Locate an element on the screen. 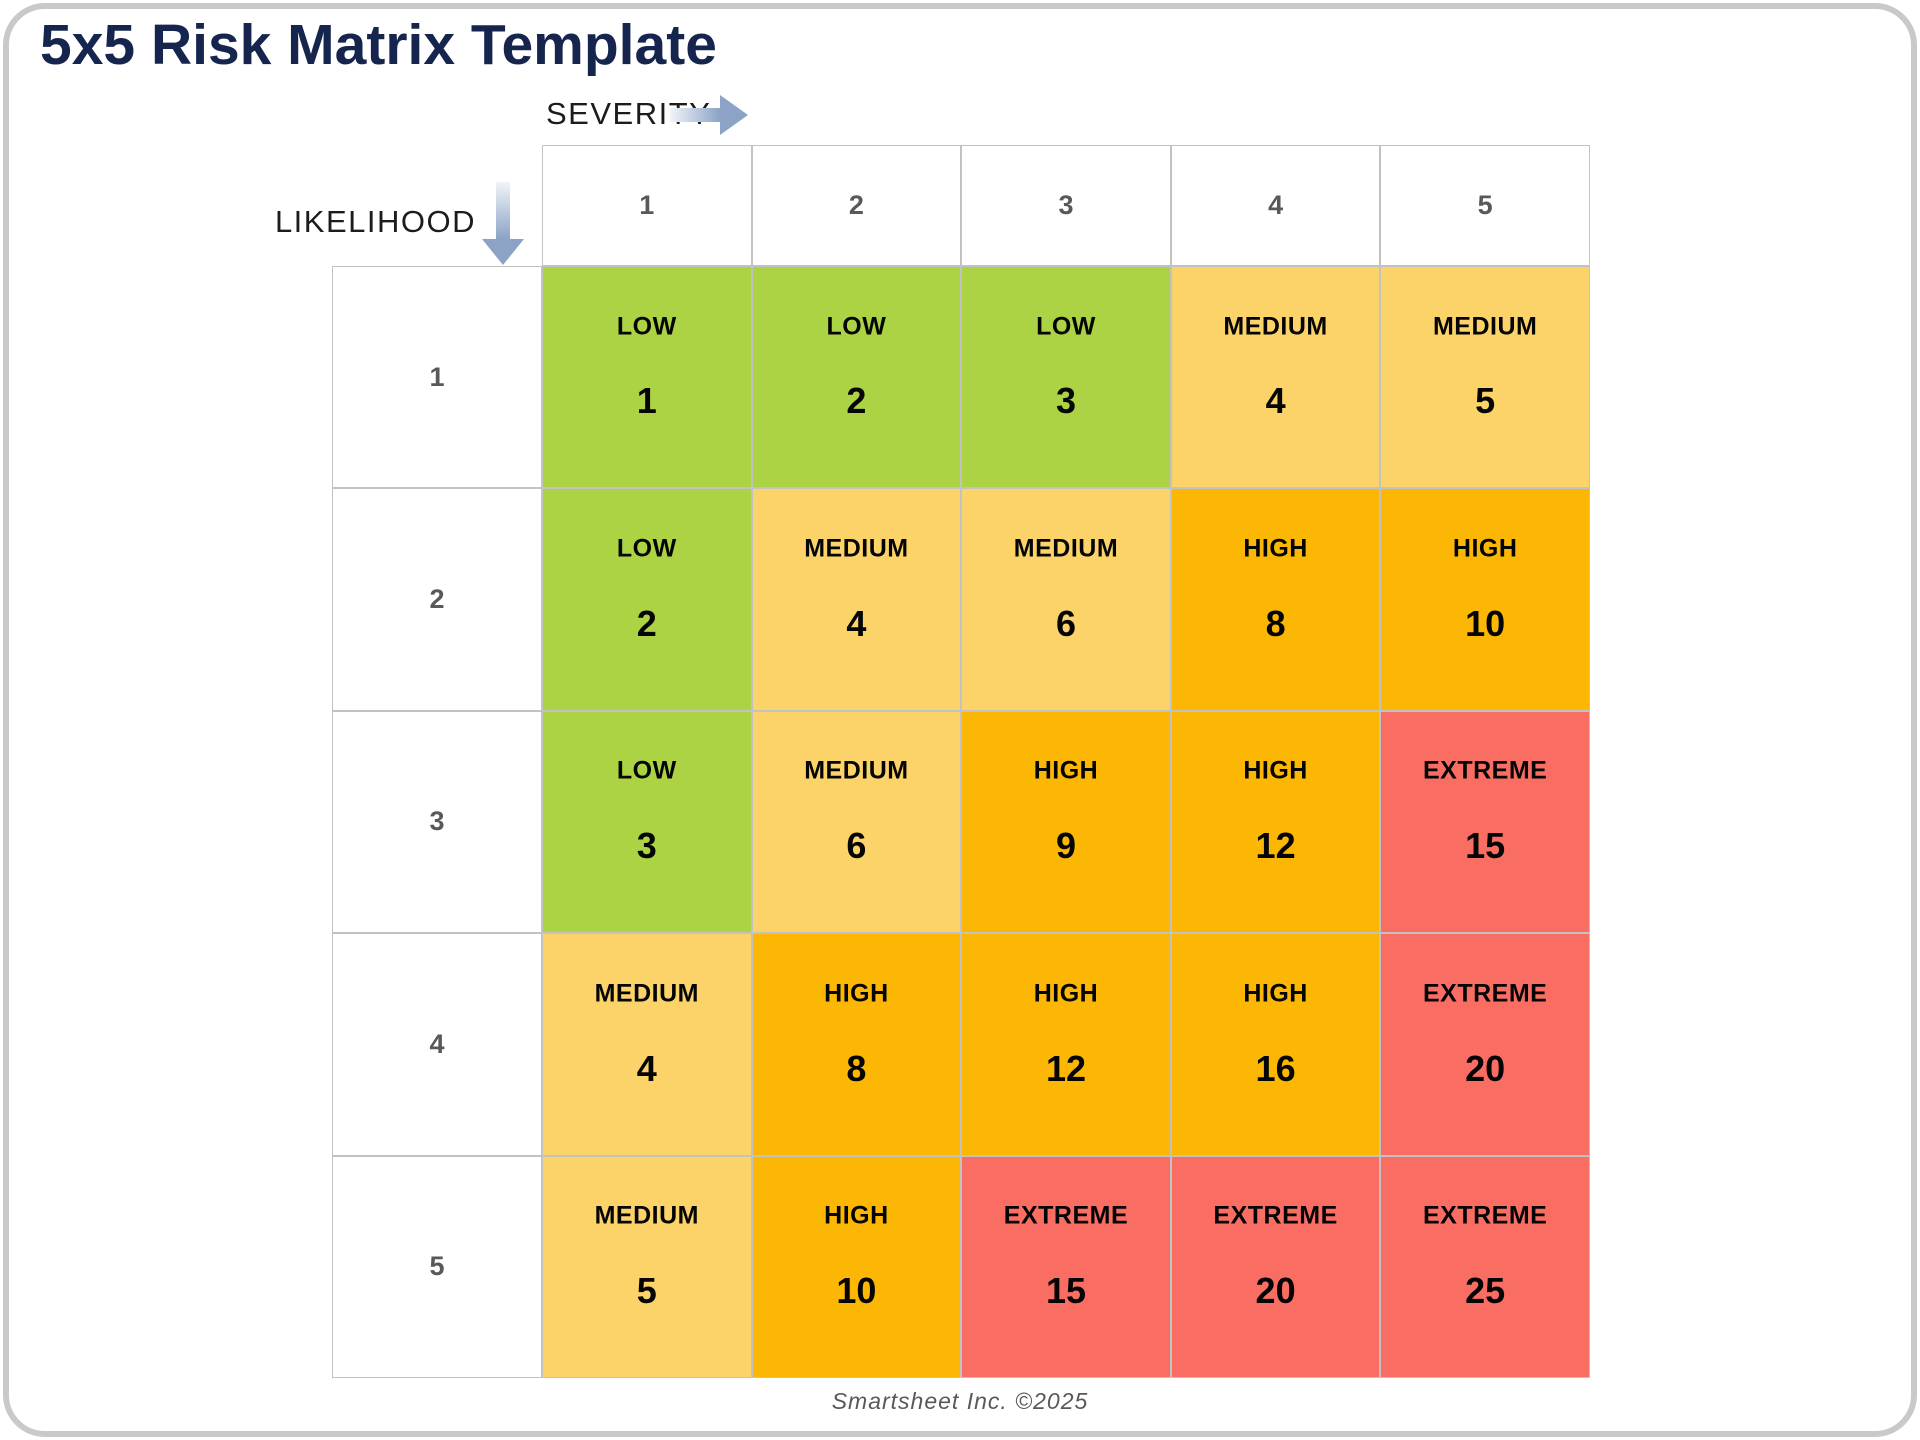 The width and height of the screenshot is (1920, 1440). risk-cell-high-9: HIGH 9 is located at coordinates (1066, 822).